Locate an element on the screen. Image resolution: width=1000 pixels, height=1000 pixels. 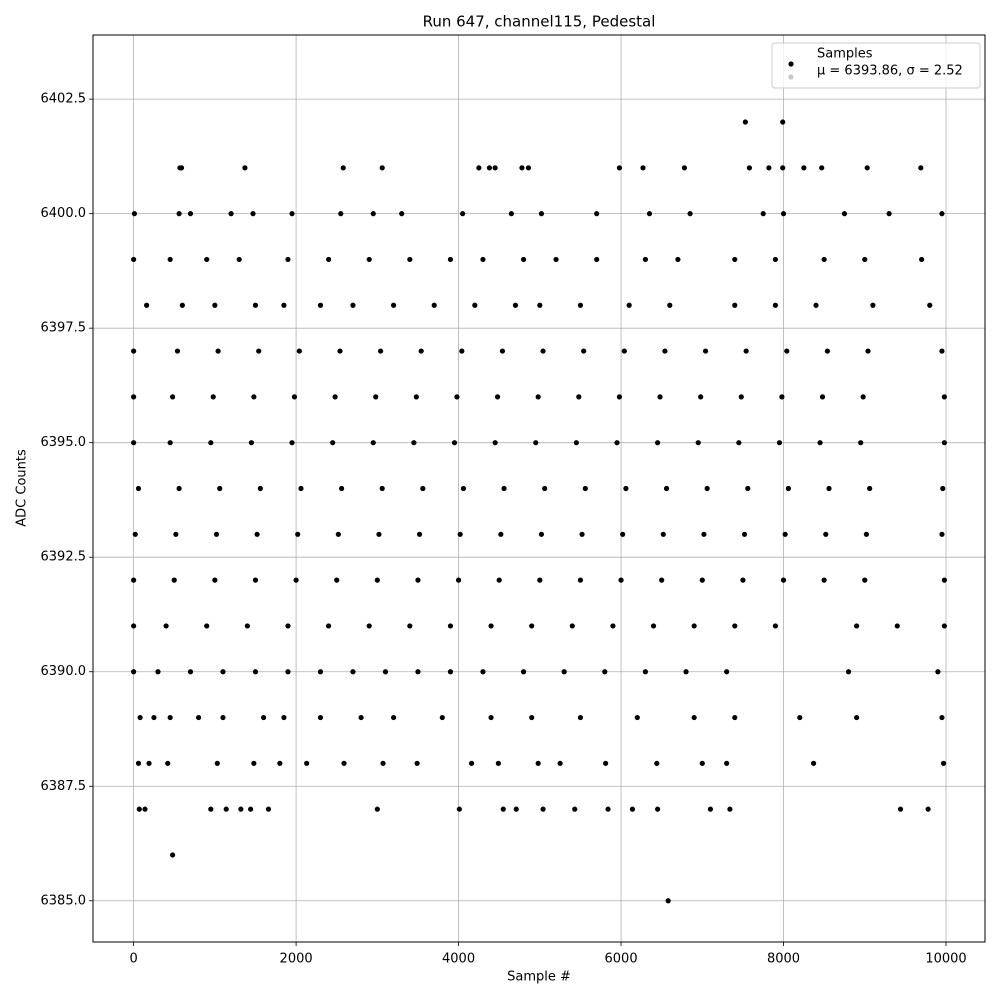
x-axis-label: Sample # is located at coordinates (539, 977).